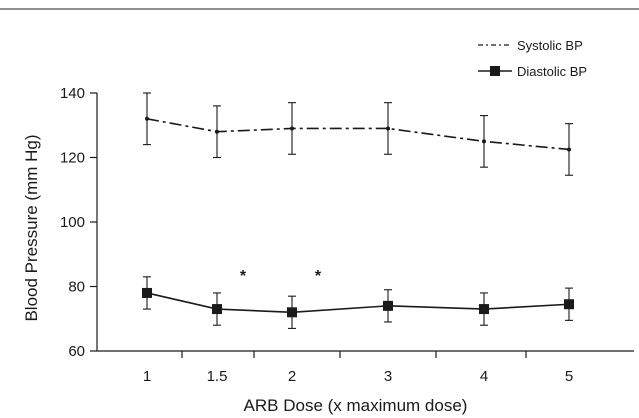 The width and height of the screenshot is (639, 418). I want to click on x-tick-label: 3, so click(388, 376).